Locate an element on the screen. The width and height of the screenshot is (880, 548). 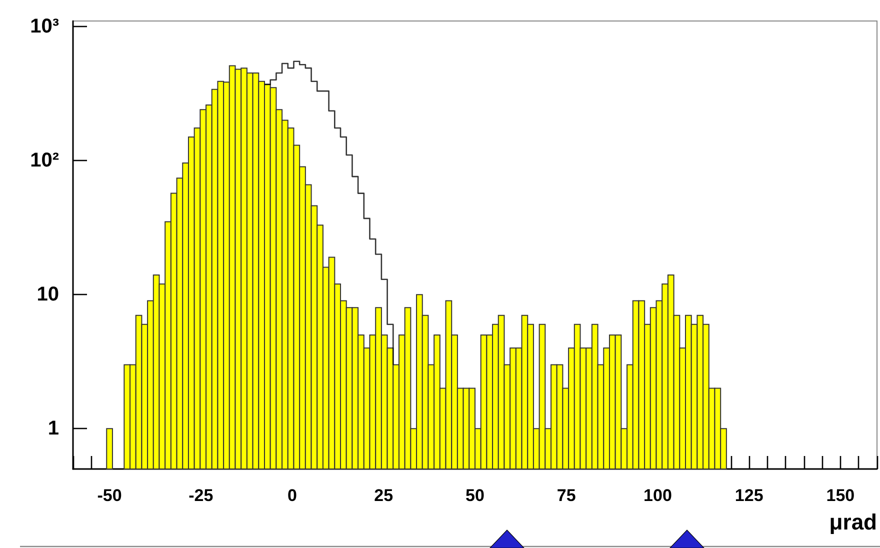
x-tick-label: 75 is located at coordinates (566, 495).